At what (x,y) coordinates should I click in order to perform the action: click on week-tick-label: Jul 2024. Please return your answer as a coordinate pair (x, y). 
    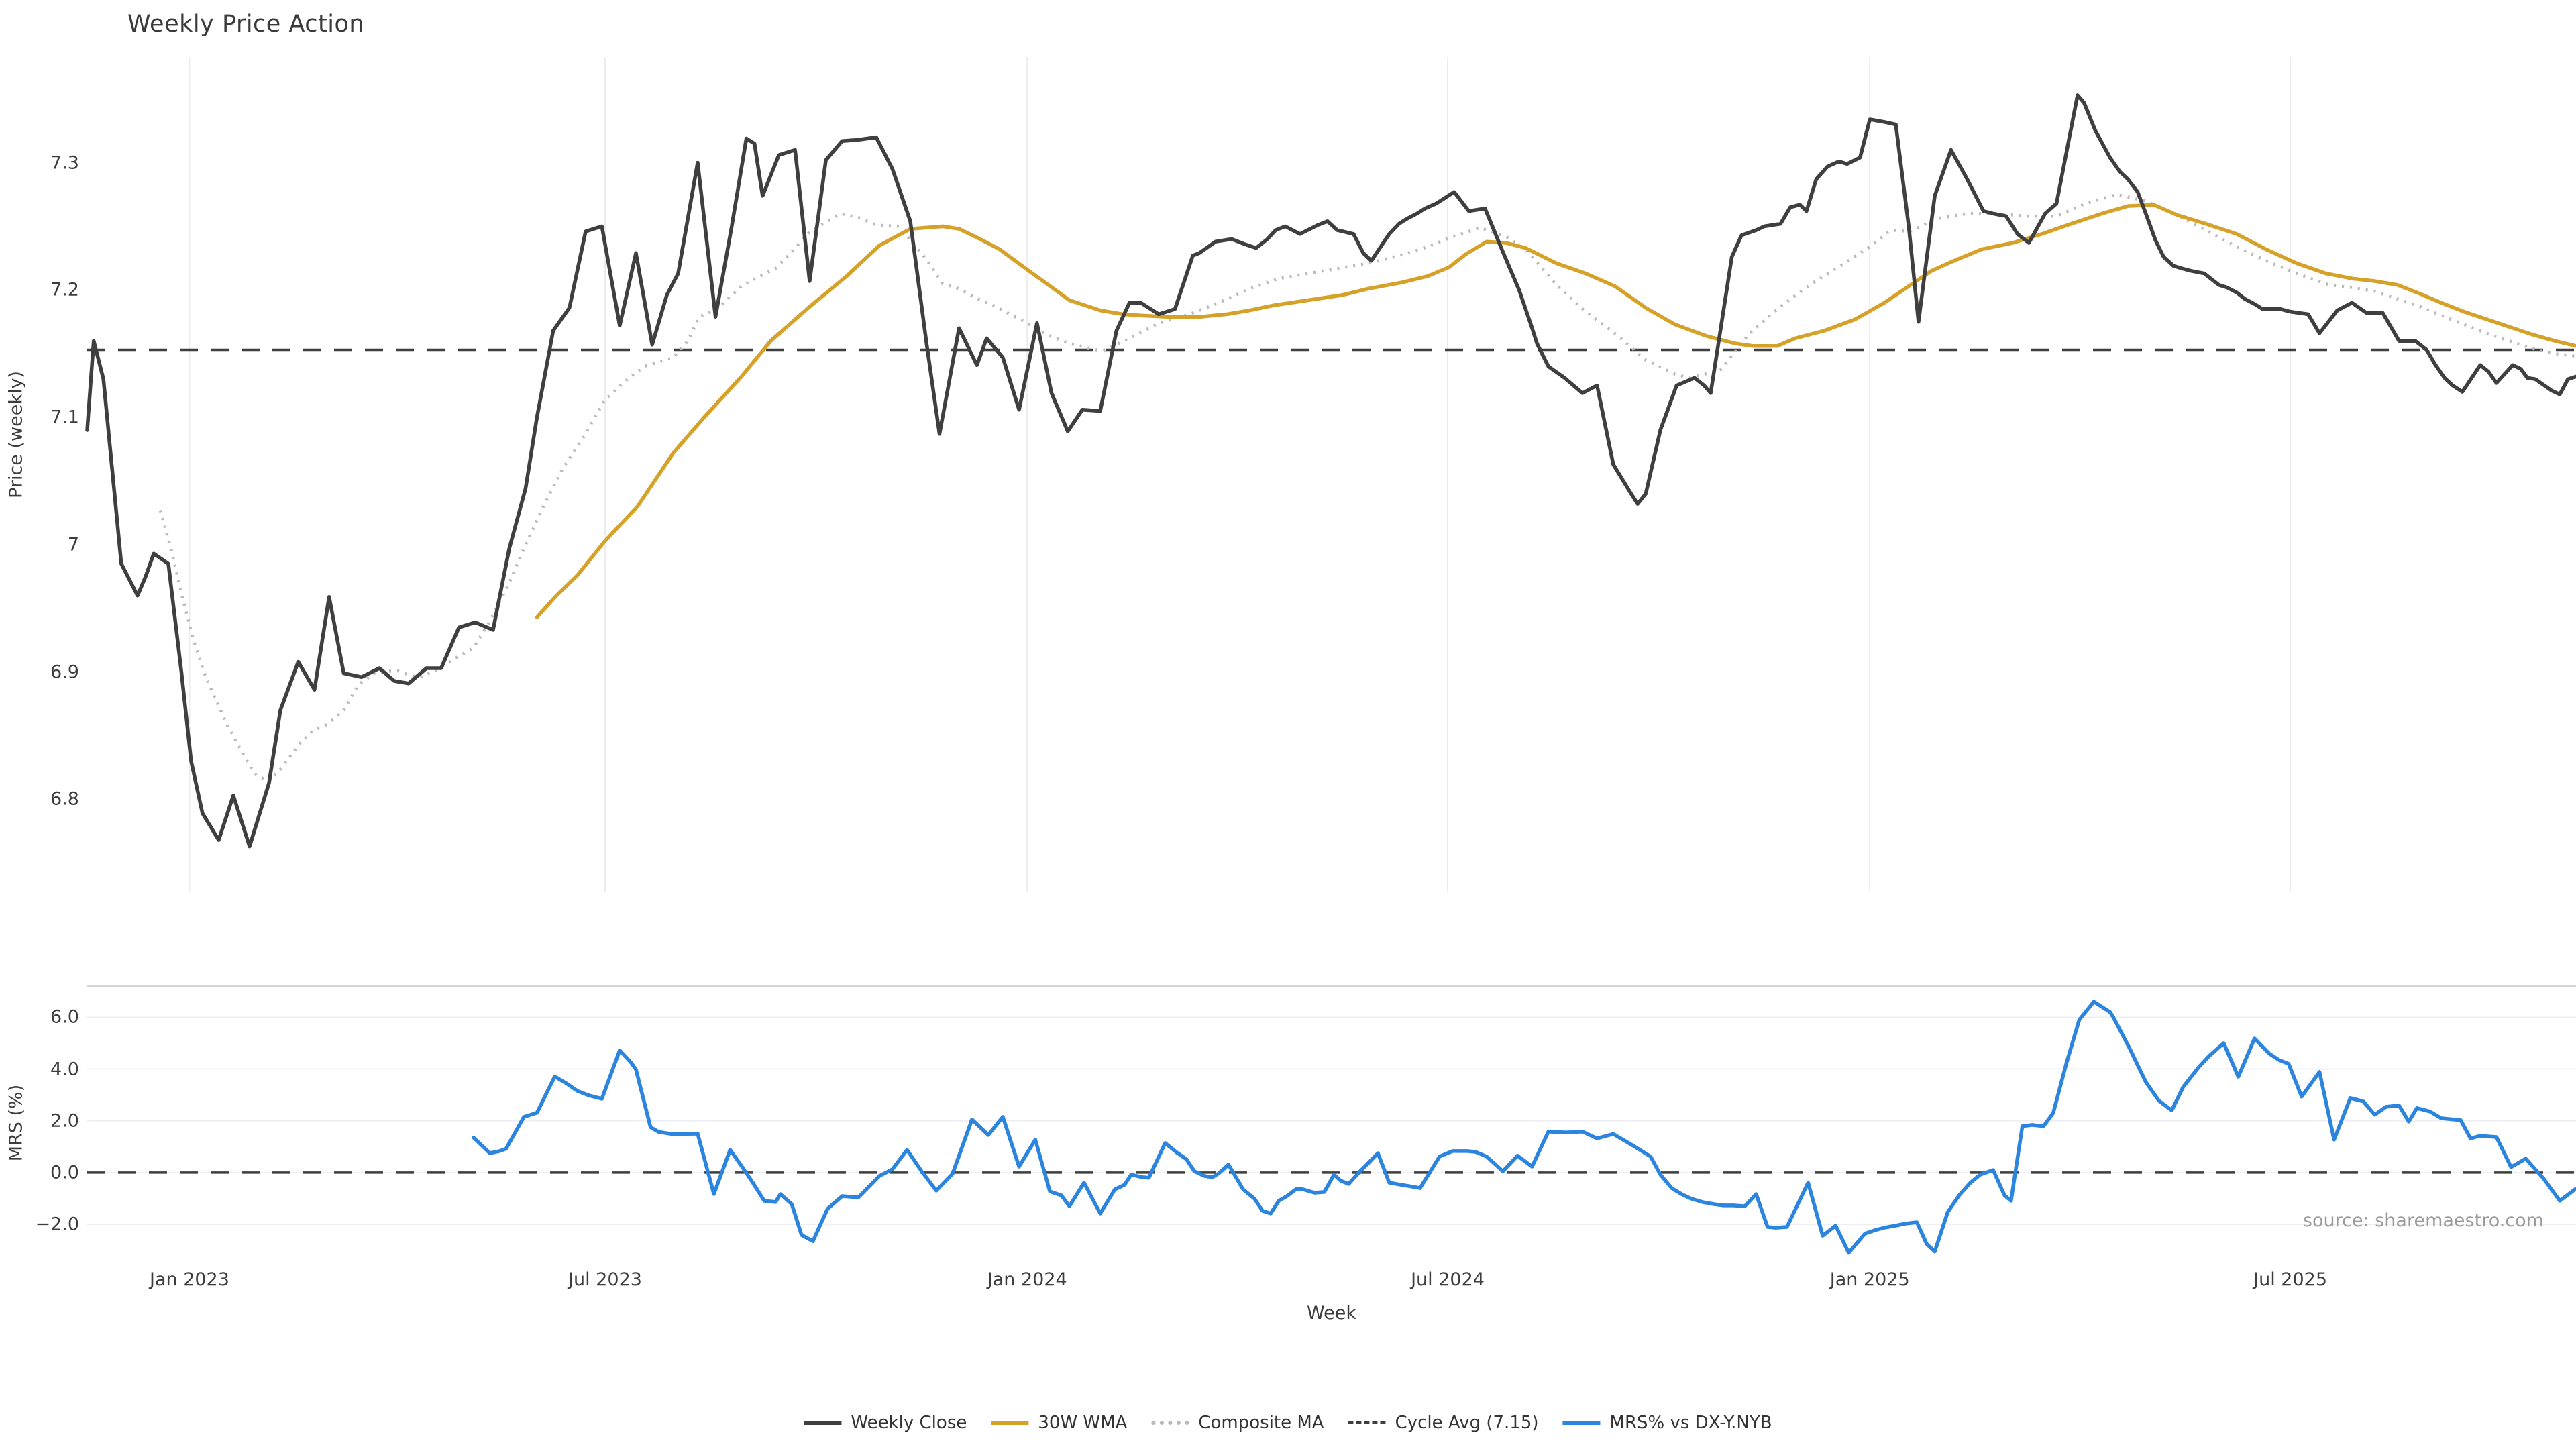
    Looking at the image, I should click on (1448, 1279).